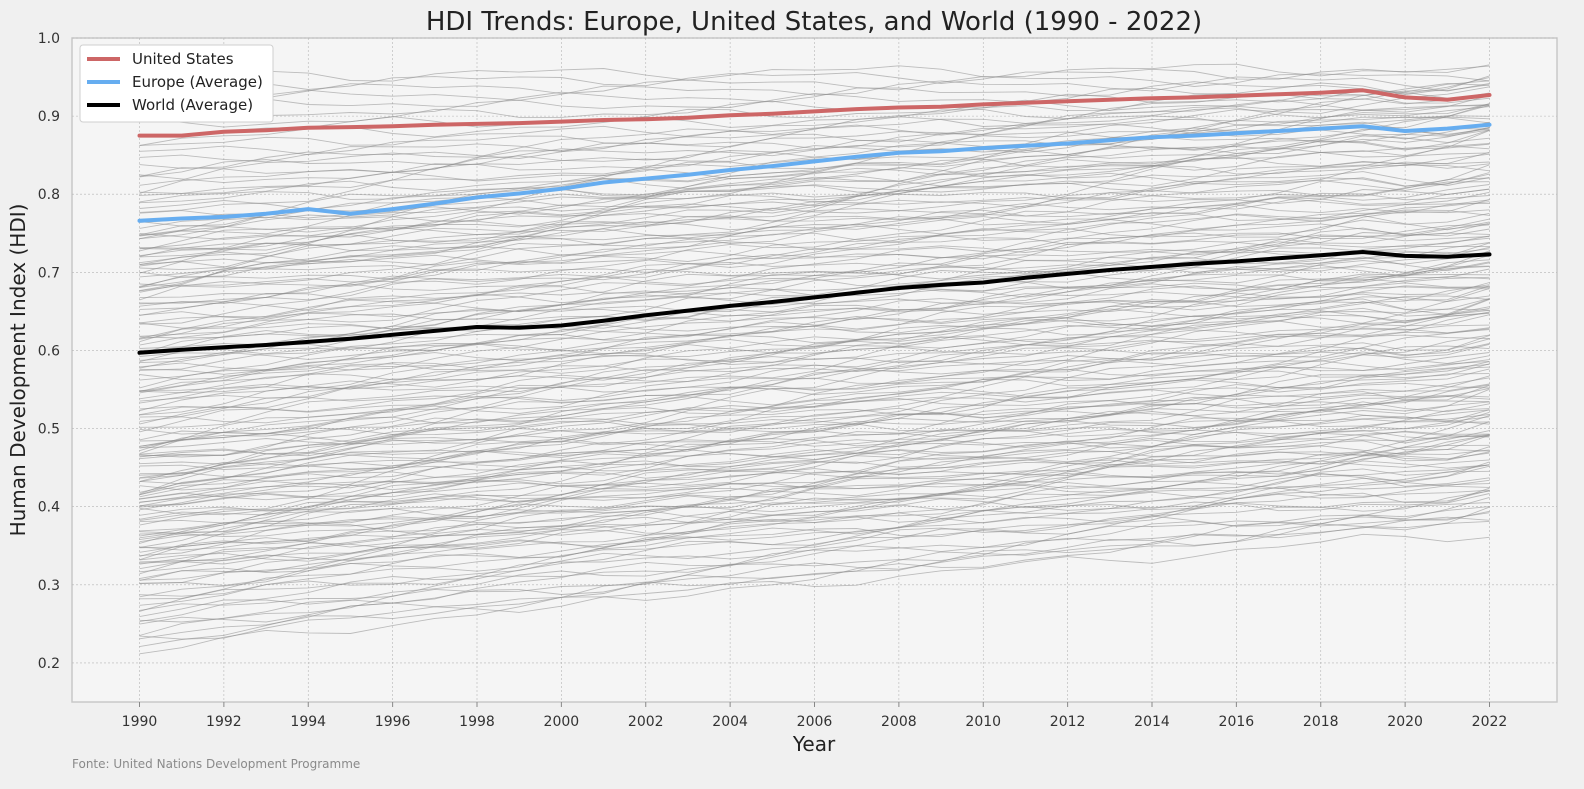  Describe the element at coordinates (49, 39) in the screenshot. I see `y-tick-label: 1.0` at that location.